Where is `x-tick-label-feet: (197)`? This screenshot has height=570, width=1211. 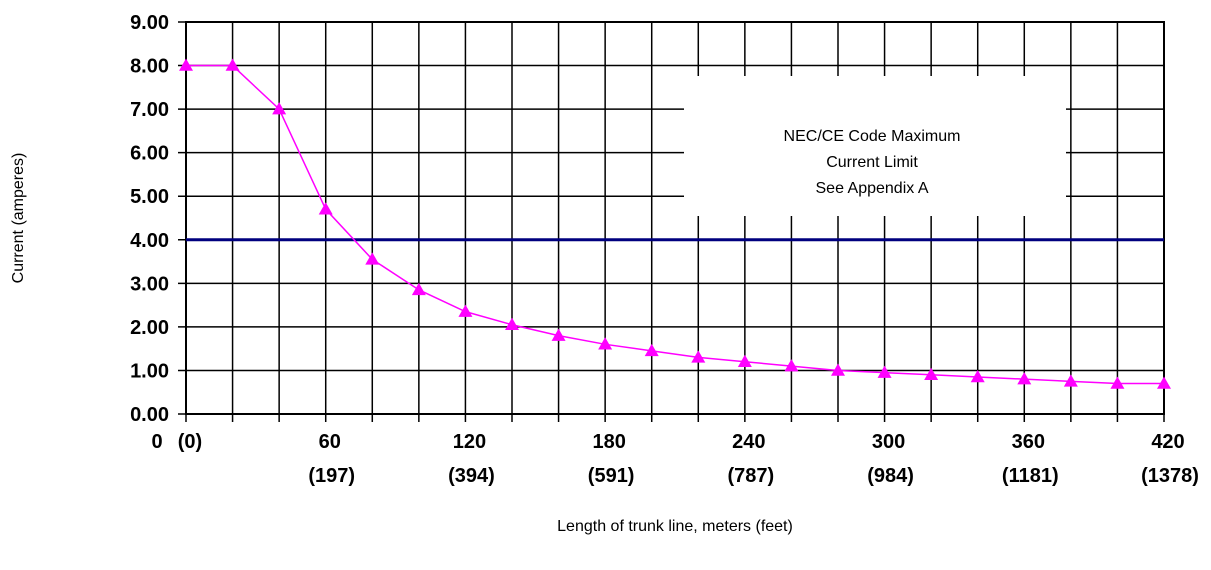
x-tick-label-feet: (197) is located at coordinates (331, 476).